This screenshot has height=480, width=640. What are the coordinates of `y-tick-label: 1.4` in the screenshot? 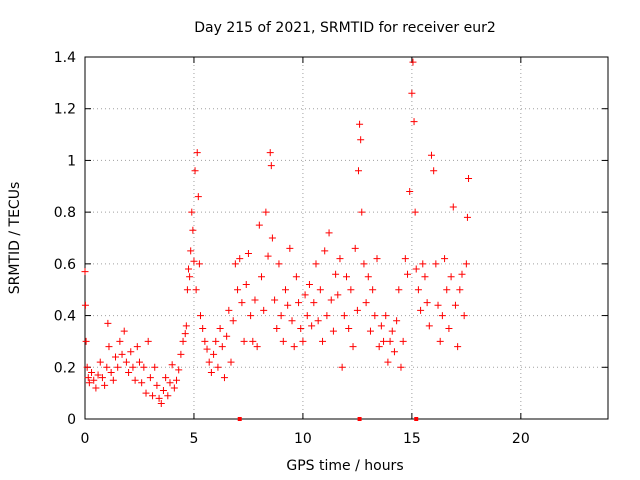 It's located at (65, 58).